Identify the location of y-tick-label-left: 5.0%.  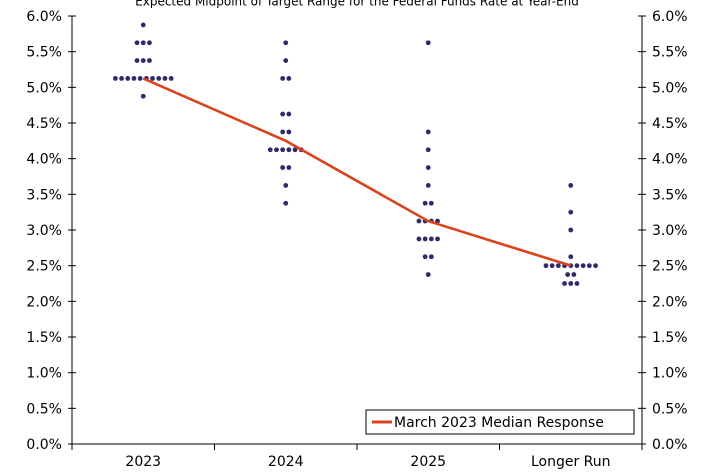
(44, 88).